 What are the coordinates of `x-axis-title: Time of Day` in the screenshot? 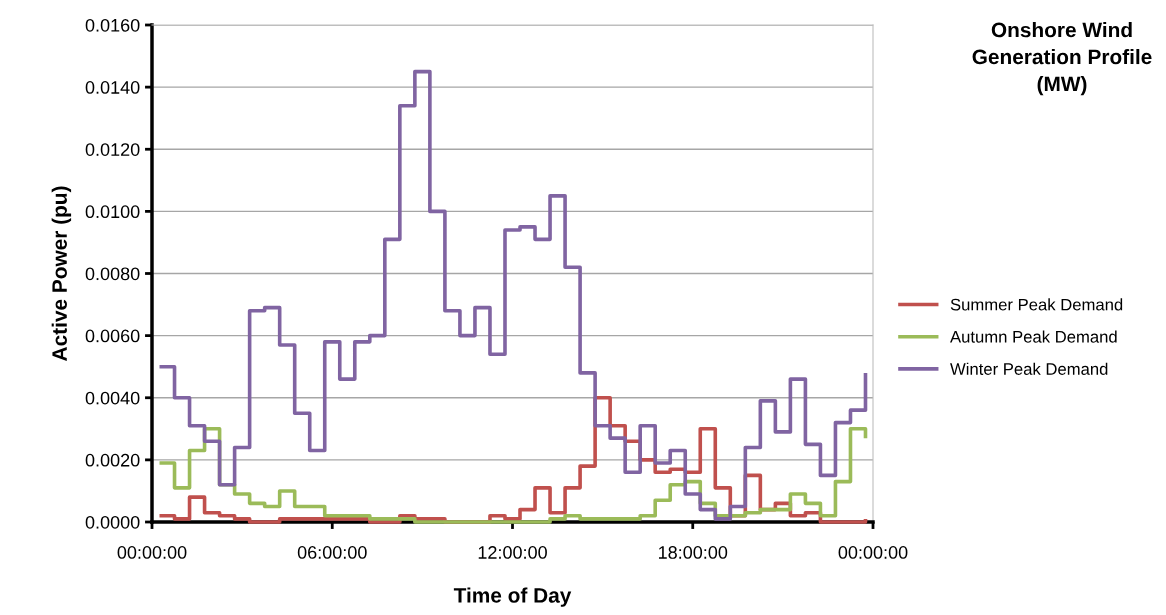 It's located at (512, 597).